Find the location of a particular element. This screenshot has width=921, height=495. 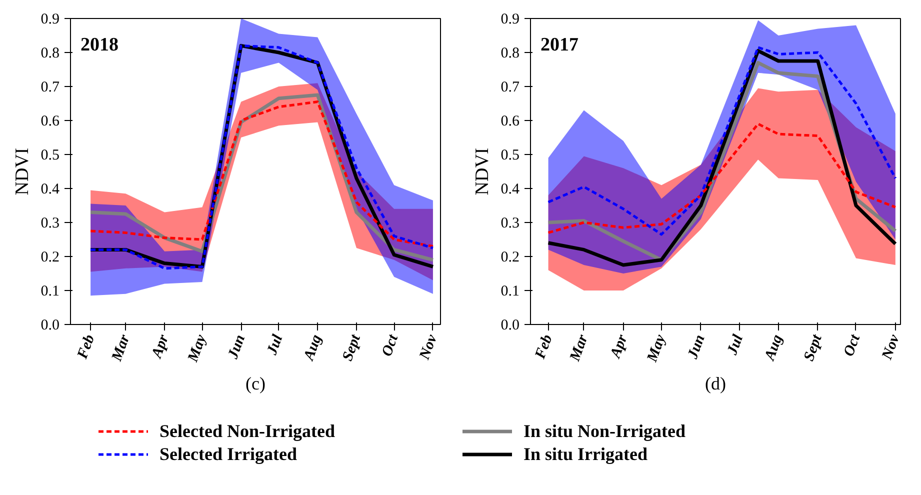

legend-label: In situ Irrigated is located at coordinates (586, 454).